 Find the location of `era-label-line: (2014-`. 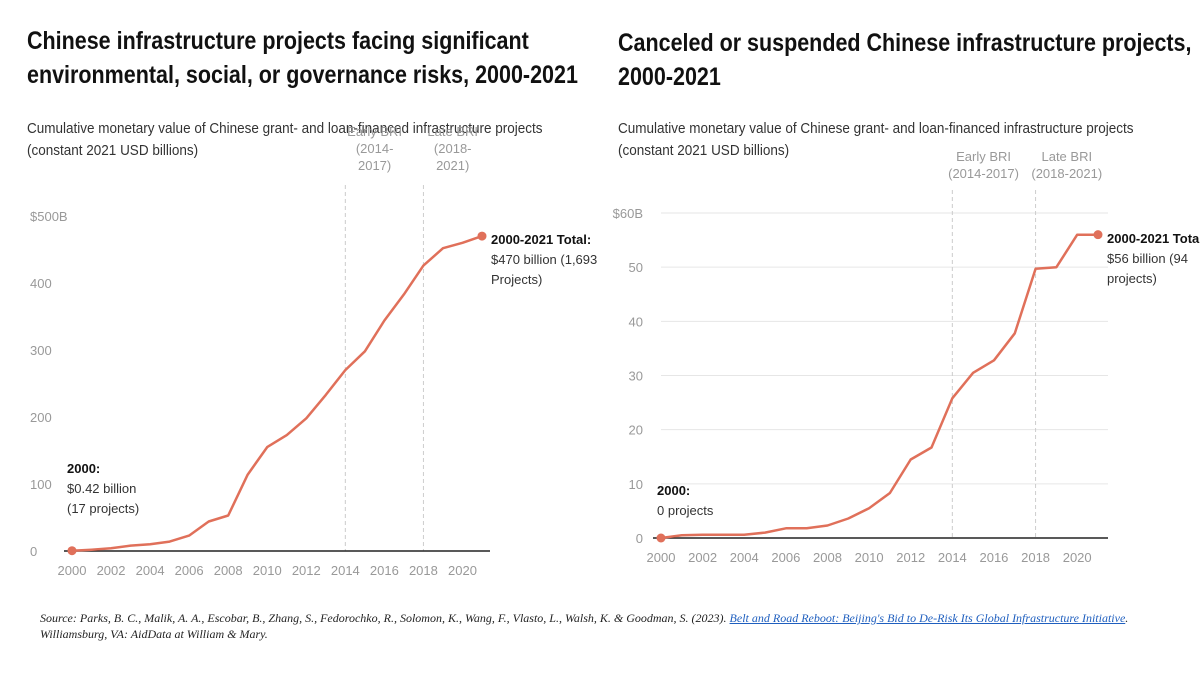

era-label-line: (2014- is located at coordinates (375, 148).